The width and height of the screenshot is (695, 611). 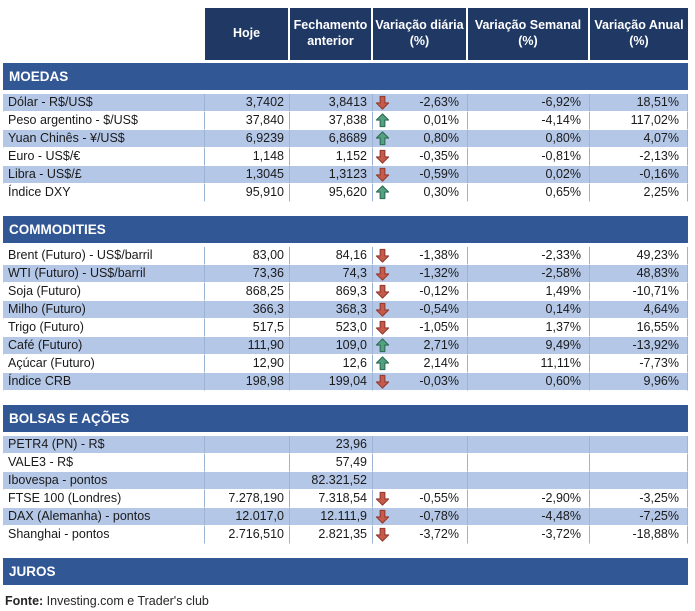 I want to click on column-header-variacao-diaria: Variação diária (%), so click(x=420, y=33).